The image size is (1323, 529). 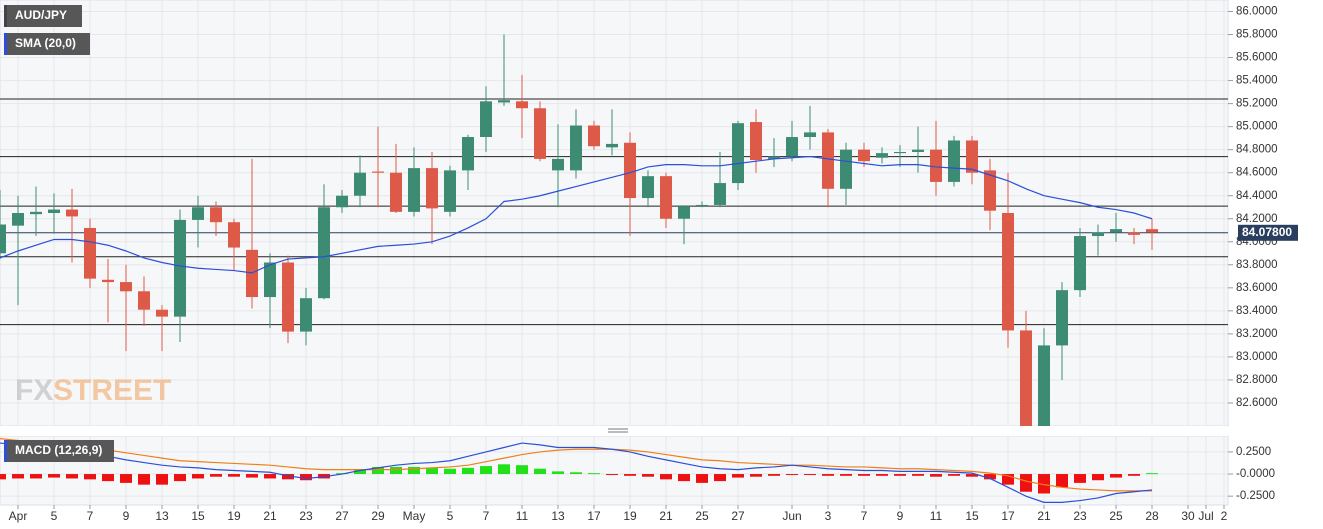 I want to click on y-tick-label: 85.4000, so click(x=1257, y=81).